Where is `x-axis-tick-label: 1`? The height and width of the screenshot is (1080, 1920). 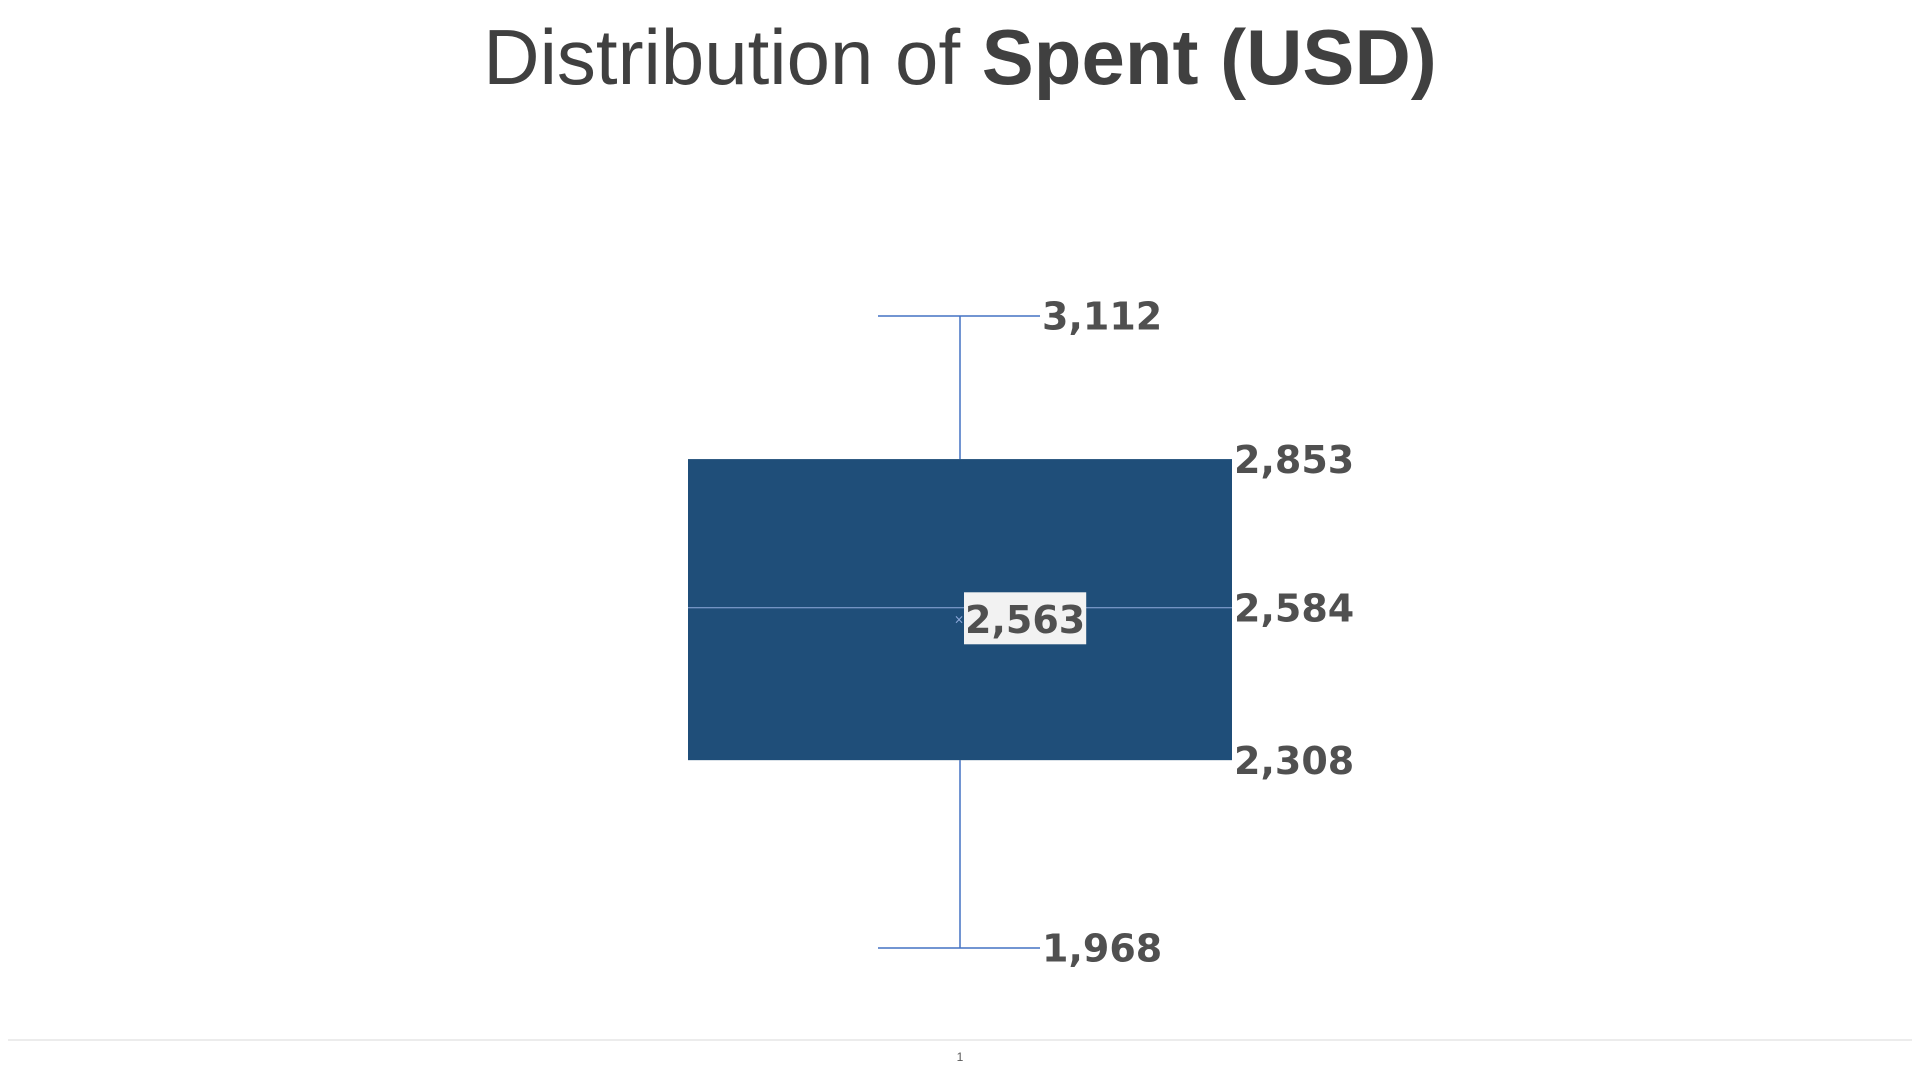
x-axis-tick-label: 1 is located at coordinates (960, 1057).